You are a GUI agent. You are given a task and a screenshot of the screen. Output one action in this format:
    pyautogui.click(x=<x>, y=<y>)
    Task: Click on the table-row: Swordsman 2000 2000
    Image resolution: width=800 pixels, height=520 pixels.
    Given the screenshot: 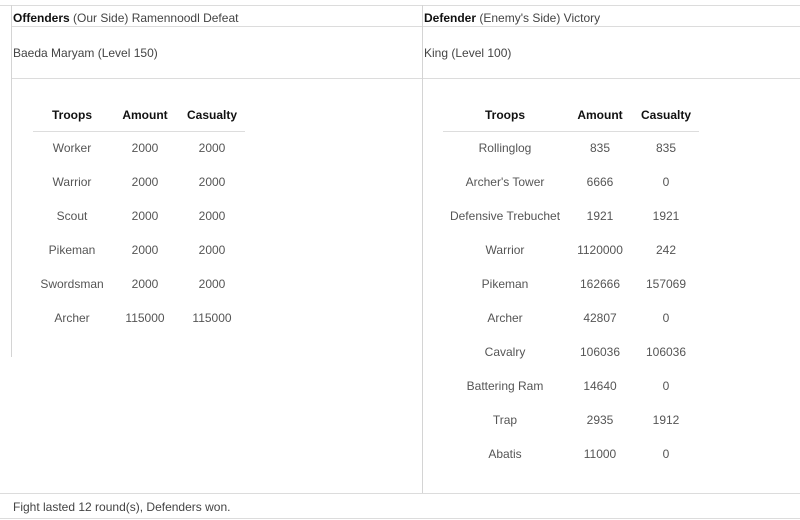 What is the action you would take?
    pyautogui.click(x=139, y=284)
    